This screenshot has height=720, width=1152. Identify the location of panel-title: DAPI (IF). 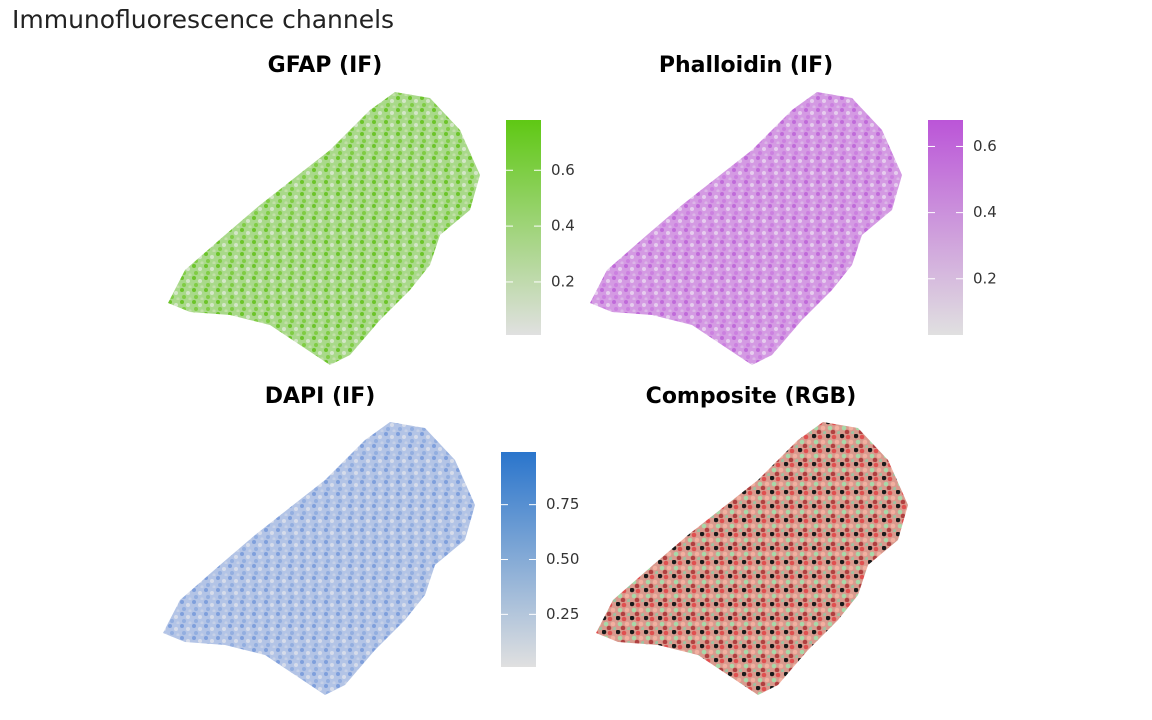
(320, 396).